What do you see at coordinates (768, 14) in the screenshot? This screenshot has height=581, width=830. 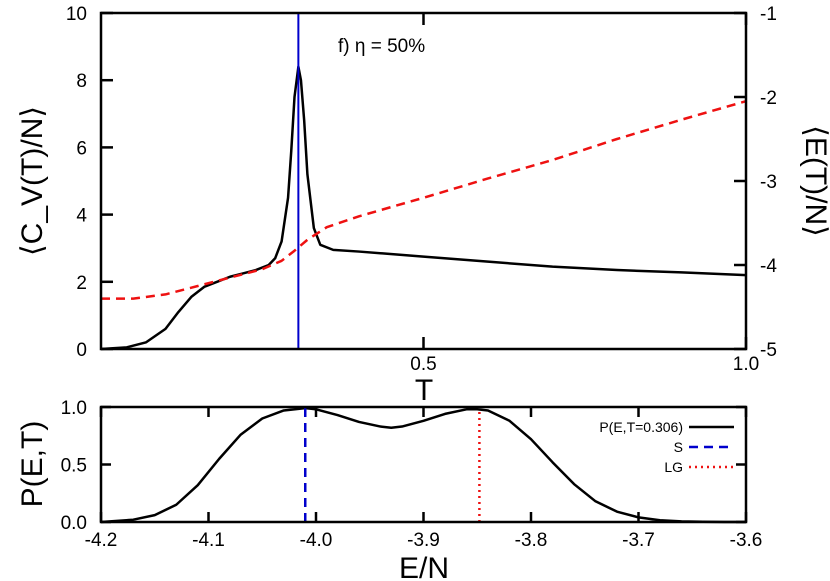 I see `top-right-y-tick-label: -1` at bounding box center [768, 14].